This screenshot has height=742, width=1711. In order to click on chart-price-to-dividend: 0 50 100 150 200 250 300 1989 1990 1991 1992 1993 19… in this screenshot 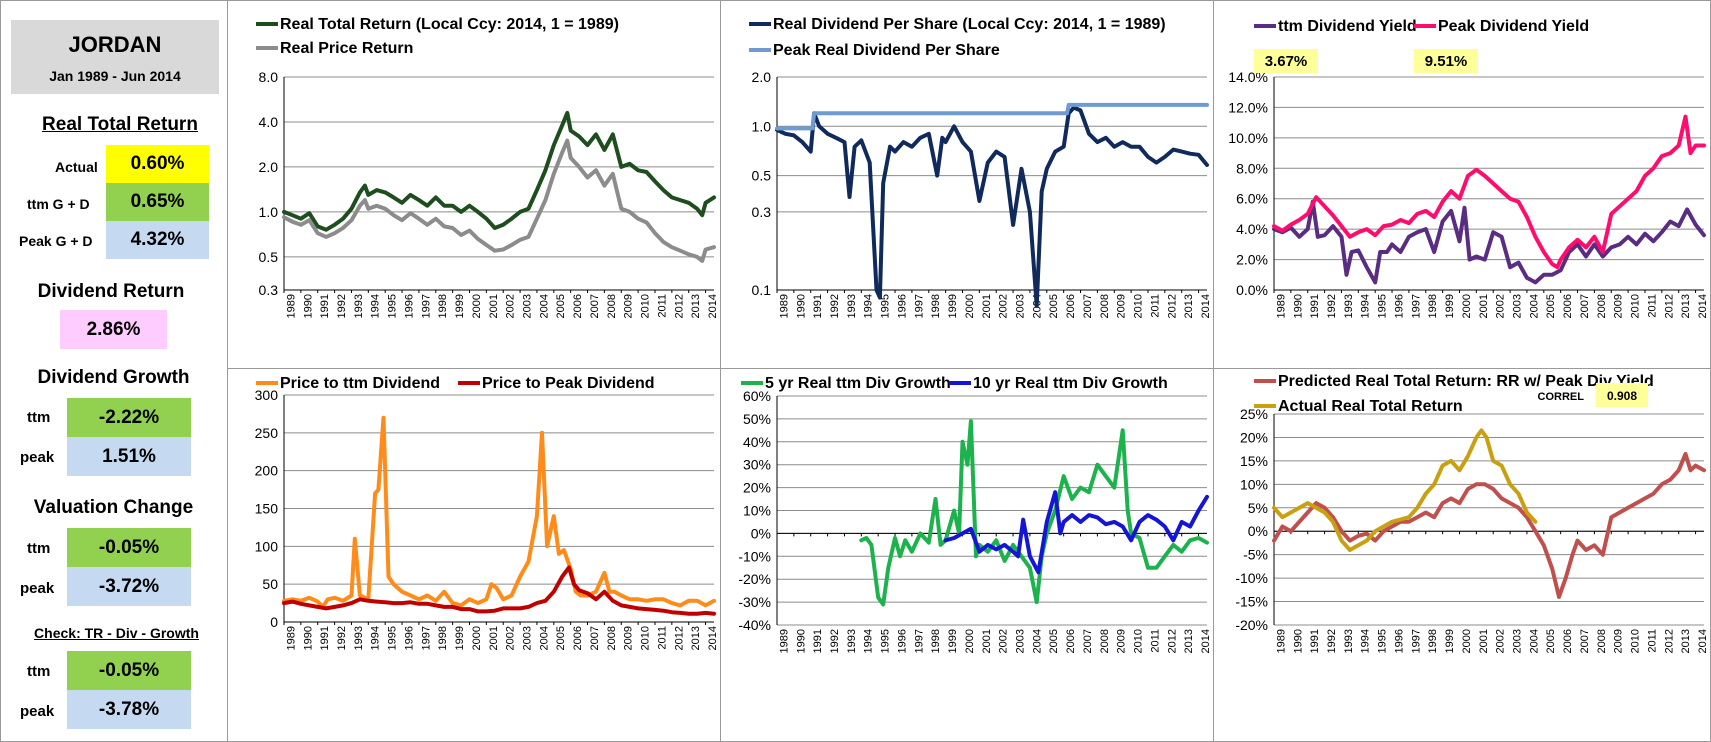, I will do `click(487, 512)`.